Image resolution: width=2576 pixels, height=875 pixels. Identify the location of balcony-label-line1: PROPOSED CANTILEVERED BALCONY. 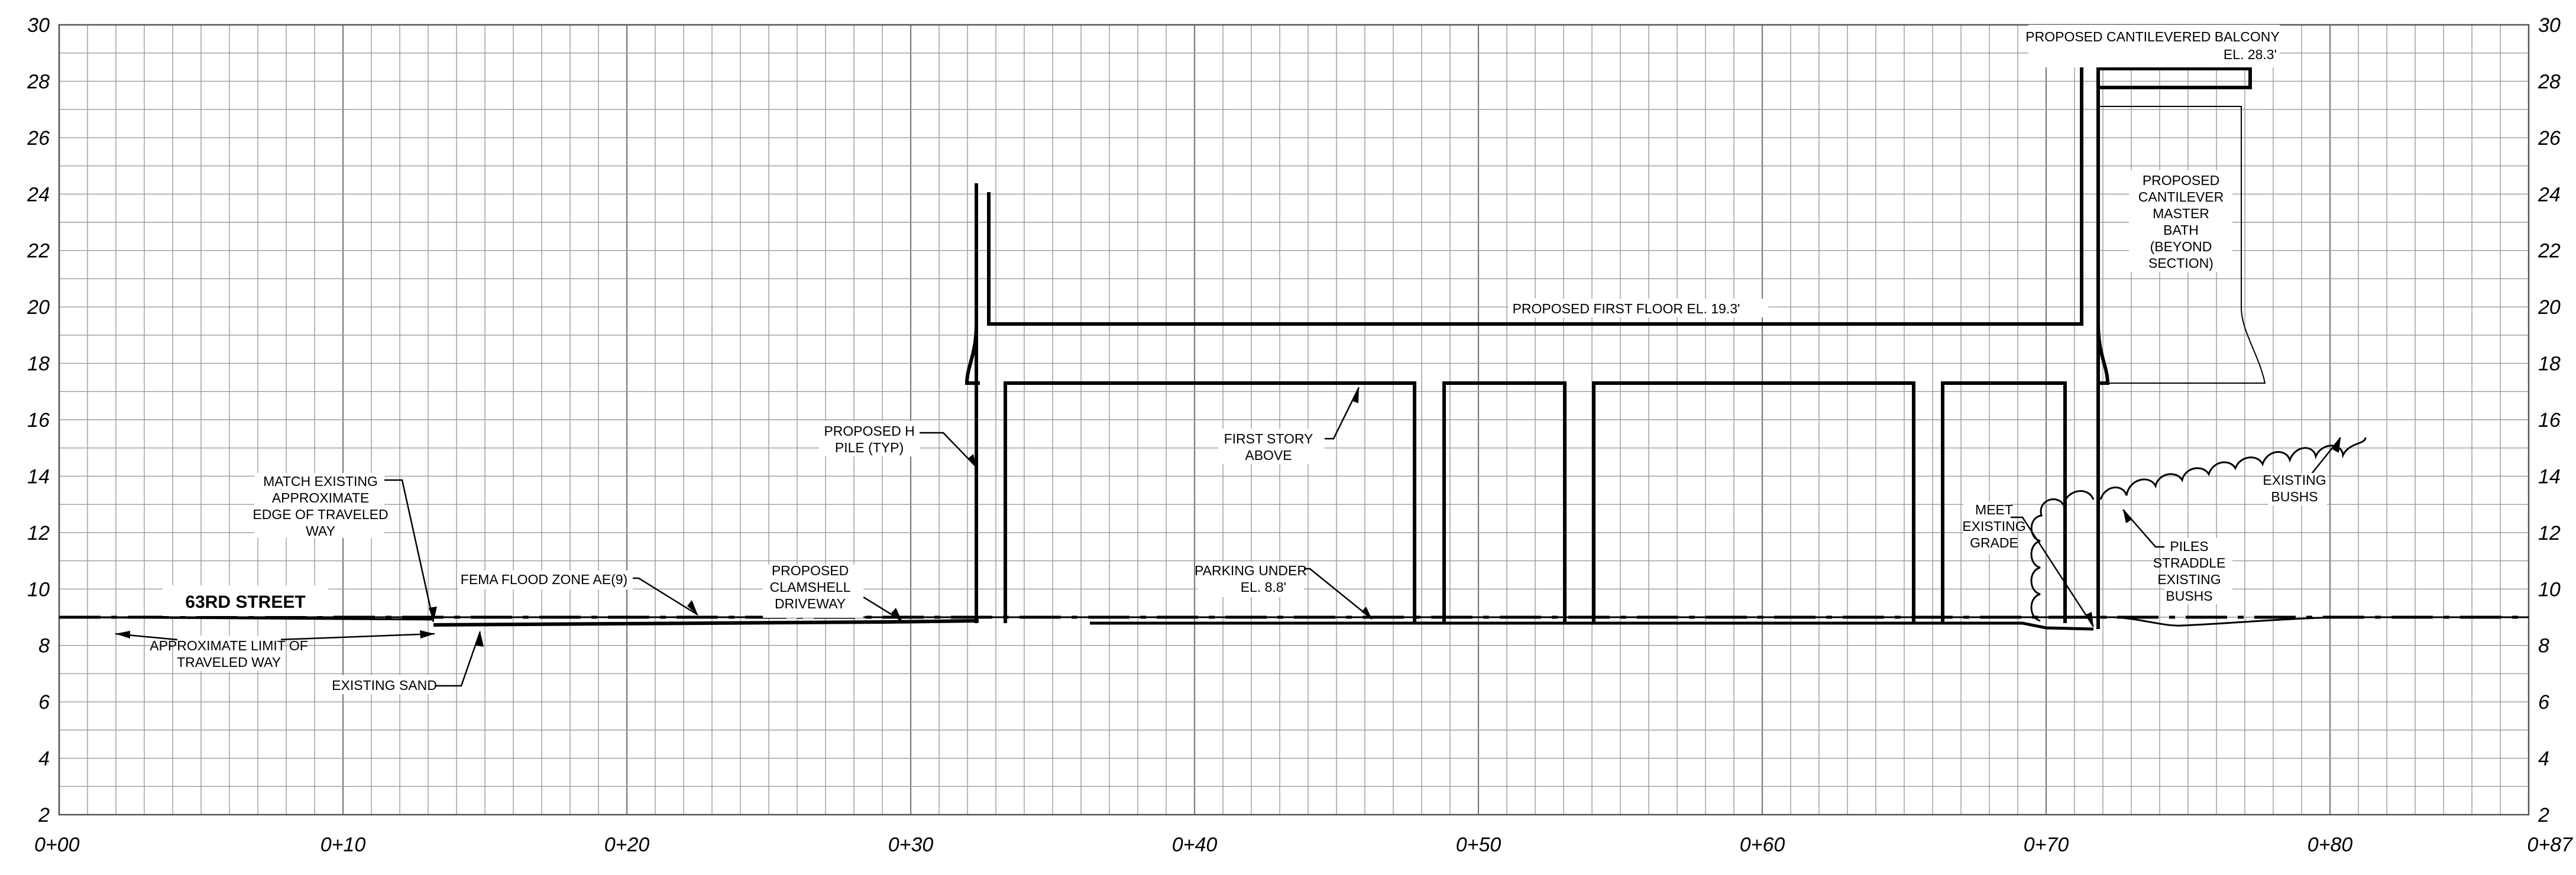
(2152, 36).